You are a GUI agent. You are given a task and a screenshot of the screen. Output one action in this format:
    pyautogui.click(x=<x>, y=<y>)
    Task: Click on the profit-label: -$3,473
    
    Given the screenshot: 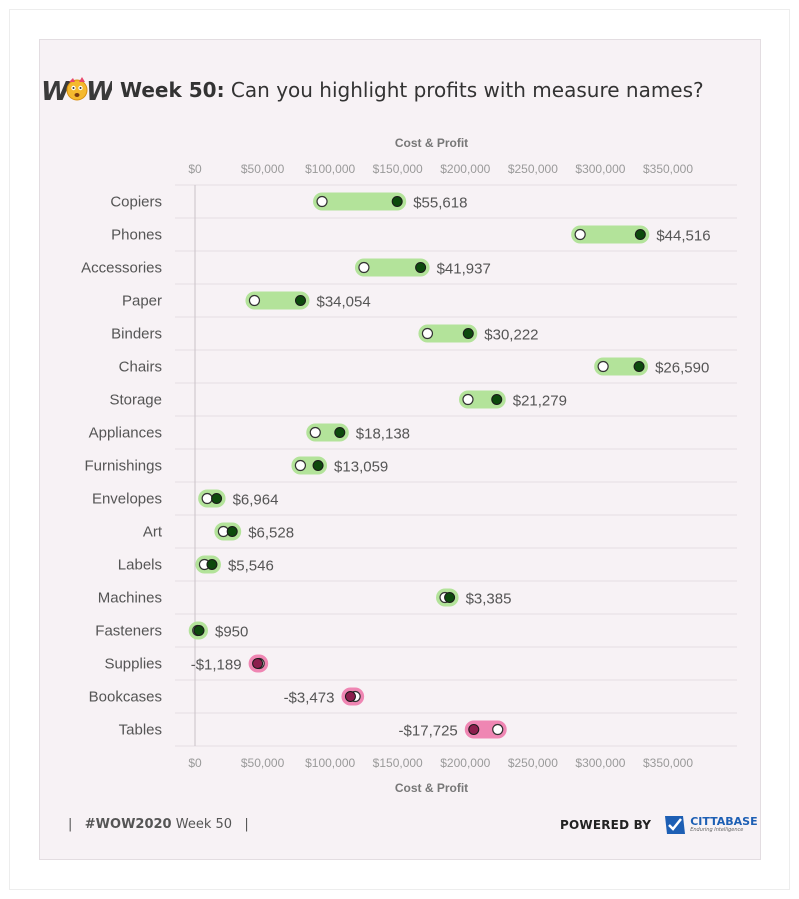 What is the action you would take?
    pyautogui.click(x=309, y=698)
    